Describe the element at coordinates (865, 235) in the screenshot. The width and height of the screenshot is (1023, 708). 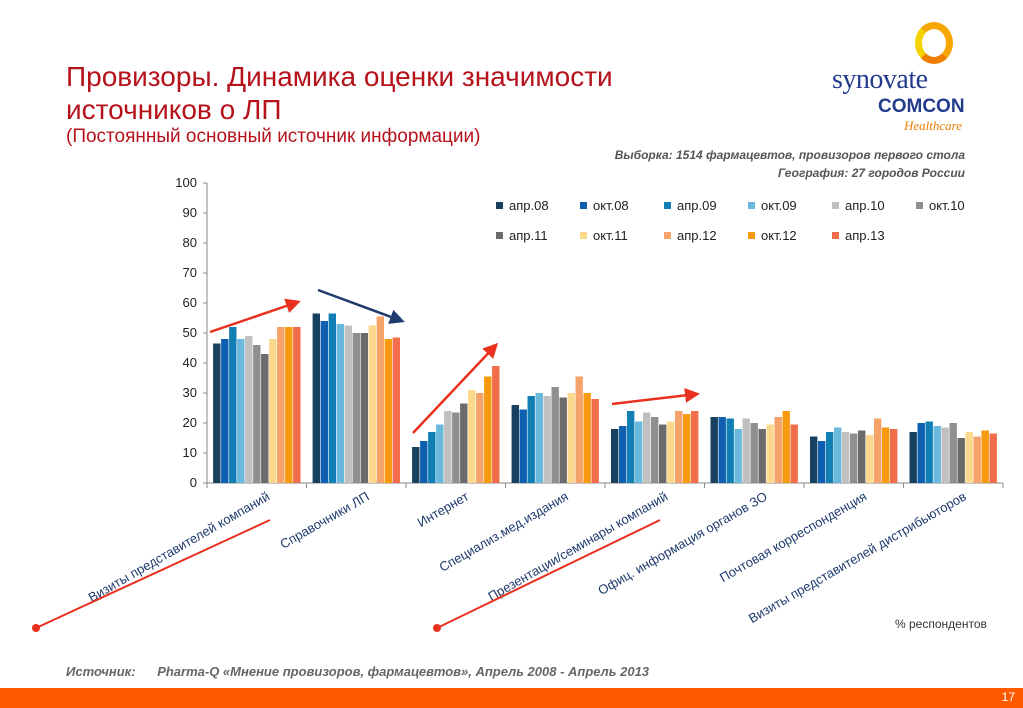
I see `legend-label: апр.13` at that location.